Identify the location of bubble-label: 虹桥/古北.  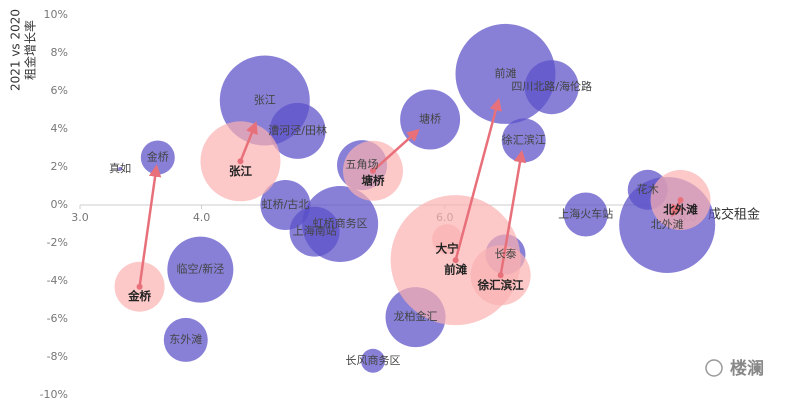
(286, 204).